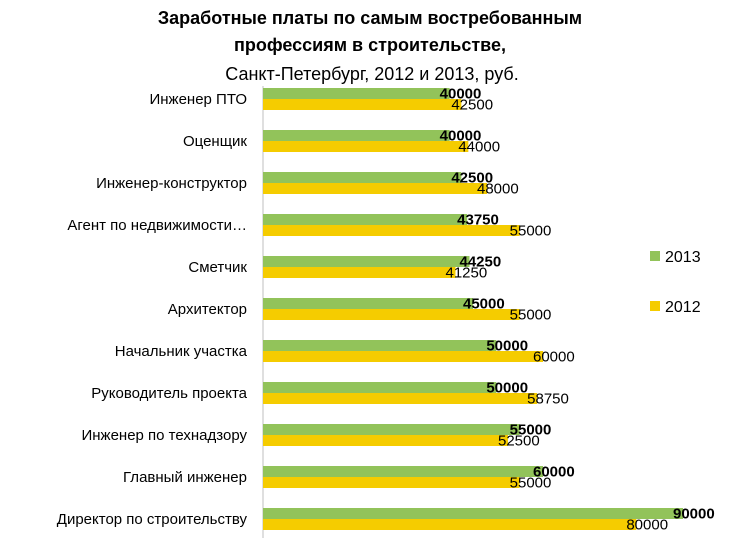 This screenshot has height=544, width=750. What do you see at coordinates (171, 183) in the screenshot?
I see `category-label: Инженер-конструктор` at bounding box center [171, 183].